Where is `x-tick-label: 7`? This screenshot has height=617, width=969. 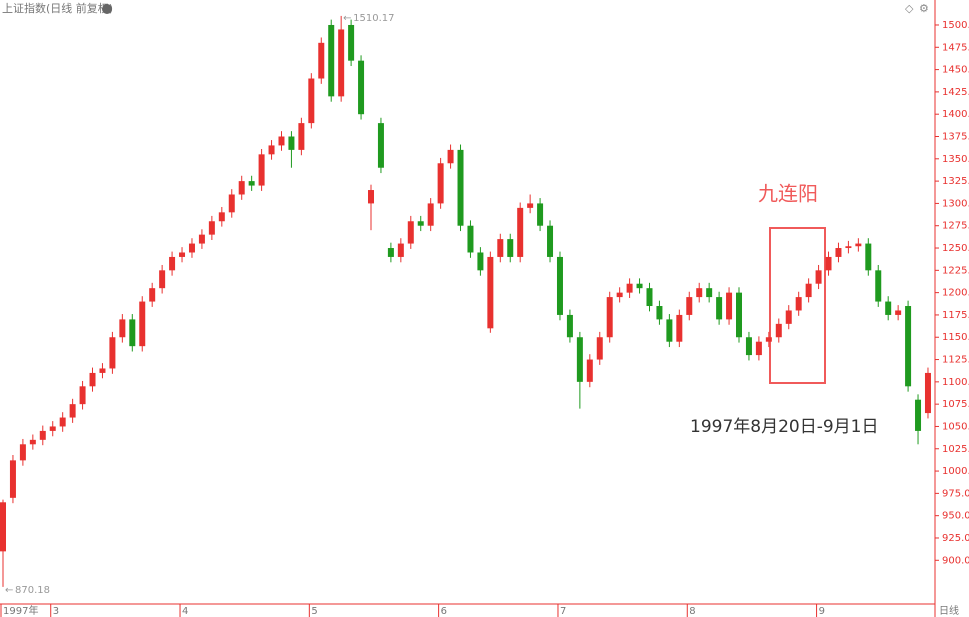 x-tick-label: 7 is located at coordinates (563, 611).